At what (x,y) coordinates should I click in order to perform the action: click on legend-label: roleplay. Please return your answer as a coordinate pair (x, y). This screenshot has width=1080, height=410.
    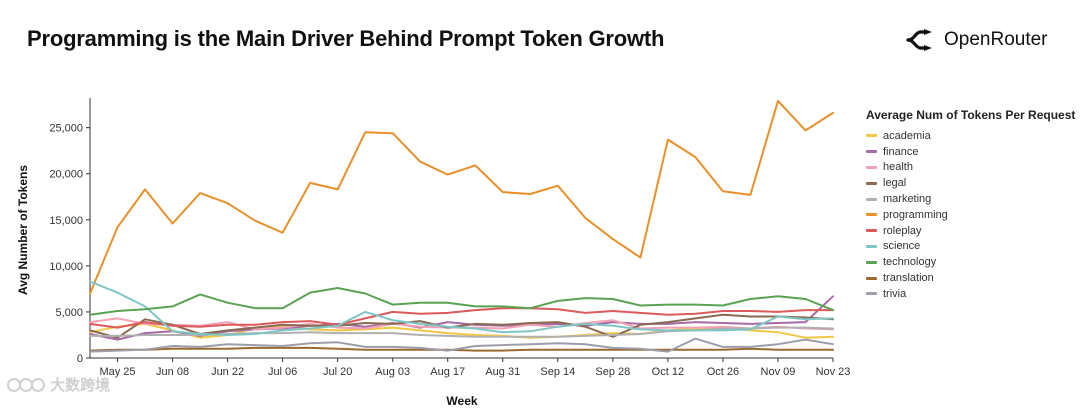
    Looking at the image, I should click on (902, 230).